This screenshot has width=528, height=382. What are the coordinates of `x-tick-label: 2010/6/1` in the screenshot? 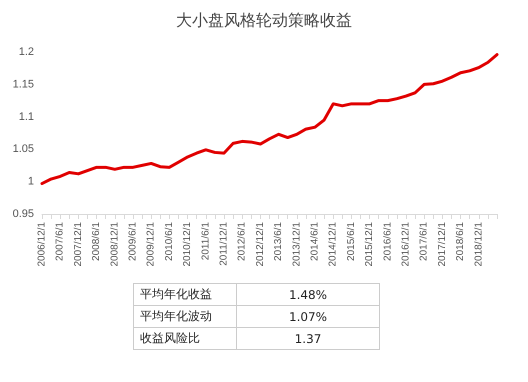 It's located at (169, 241).